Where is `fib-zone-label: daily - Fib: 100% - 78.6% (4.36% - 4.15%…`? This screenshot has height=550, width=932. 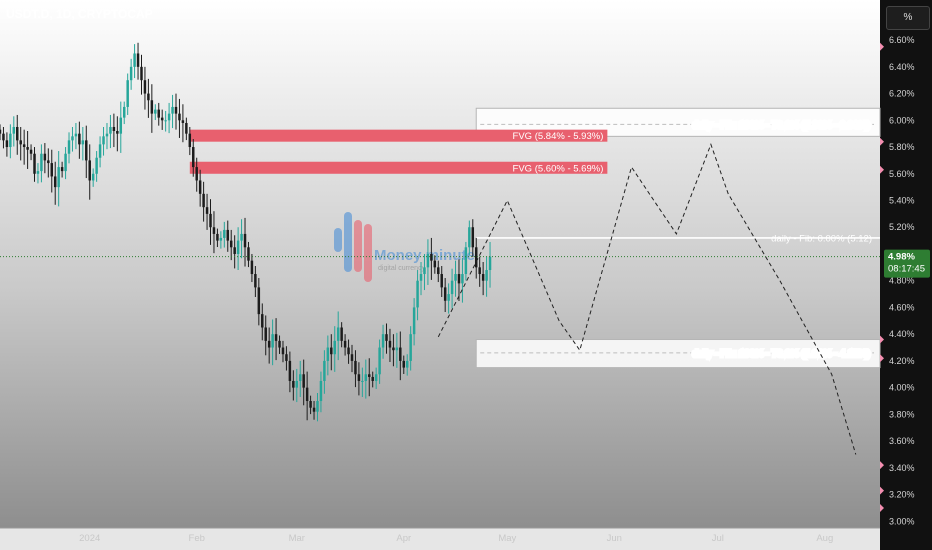
fib-zone-label: daily - Fib: 100% - 78.6% (4.36% - 4.15%… is located at coordinates (781, 353).